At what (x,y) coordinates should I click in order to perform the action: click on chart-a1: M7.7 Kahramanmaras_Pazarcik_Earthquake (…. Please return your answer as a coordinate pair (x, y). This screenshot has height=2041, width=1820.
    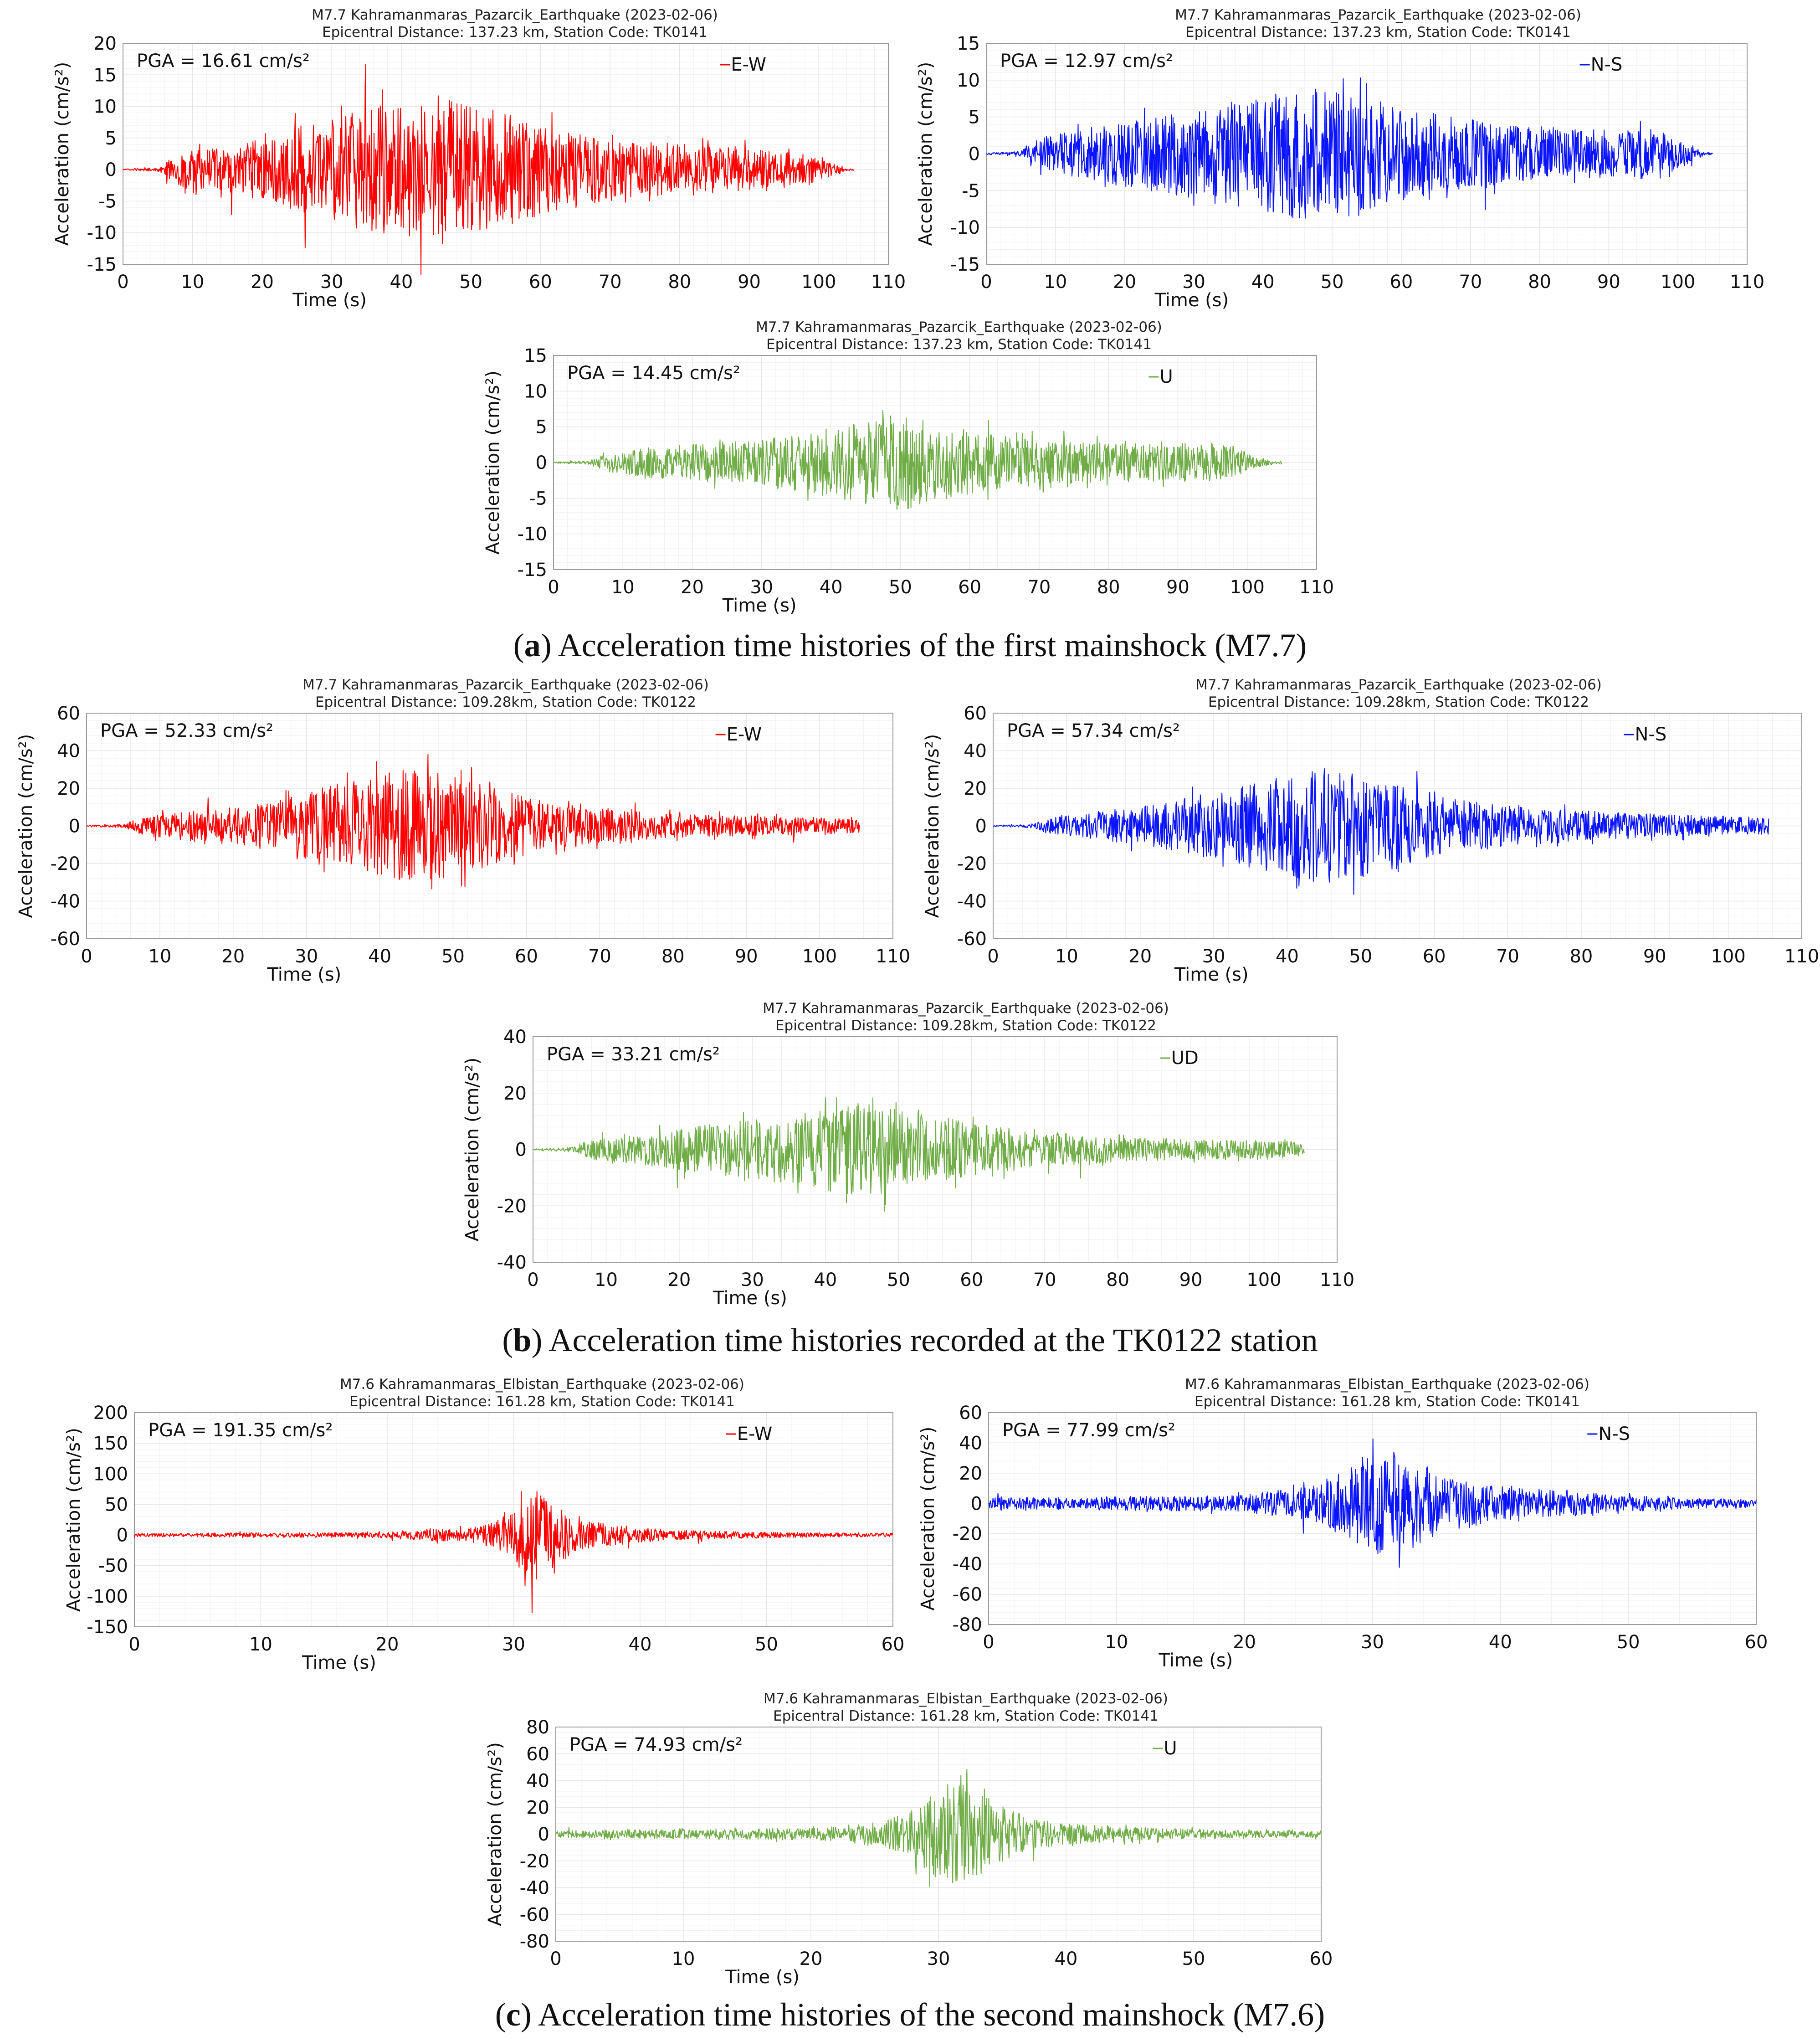
    Looking at the image, I should click on (479, 159).